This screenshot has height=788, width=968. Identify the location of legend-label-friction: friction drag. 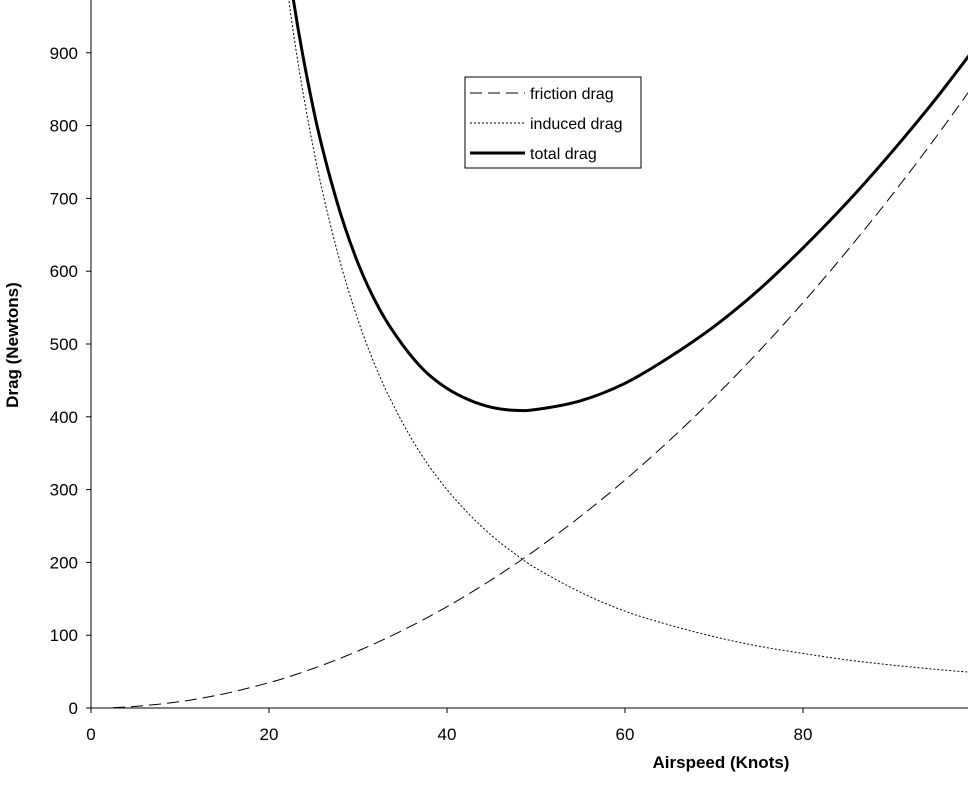
(572, 94).